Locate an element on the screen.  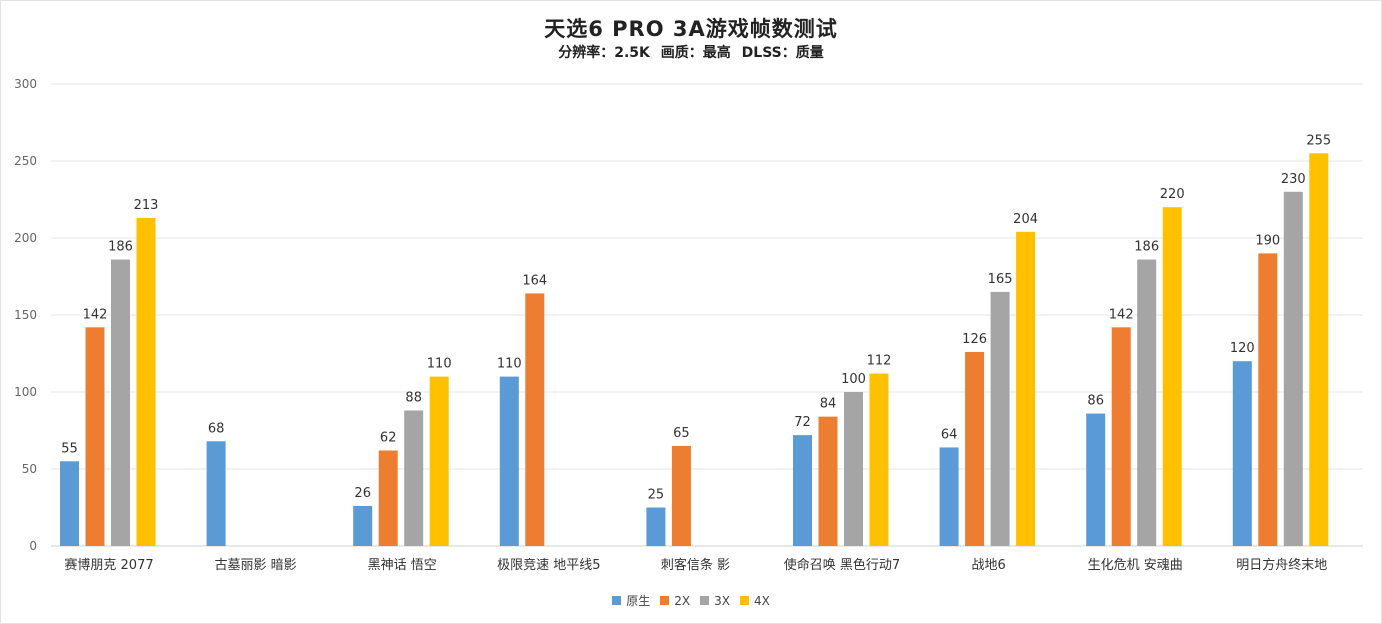
category-label: 黑神话 悟空 is located at coordinates (402, 565).